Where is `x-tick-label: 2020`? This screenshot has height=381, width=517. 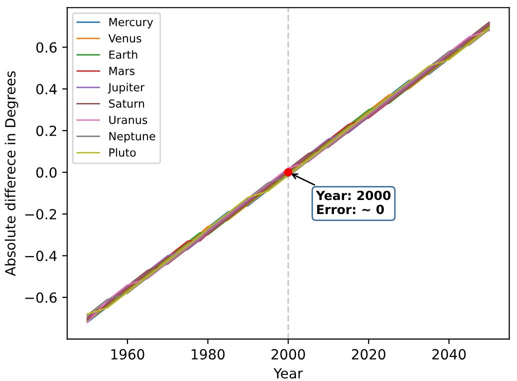 x-tick-label: 2020 is located at coordinates (369, 354).